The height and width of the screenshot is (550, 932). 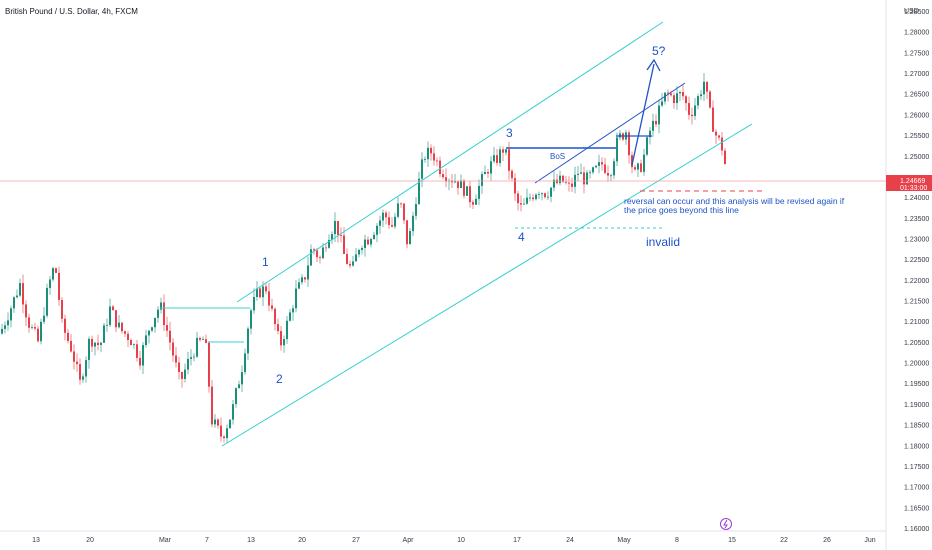 I want to click on note-line-2: the price goes beyond this line, so click(x=681, y=210).